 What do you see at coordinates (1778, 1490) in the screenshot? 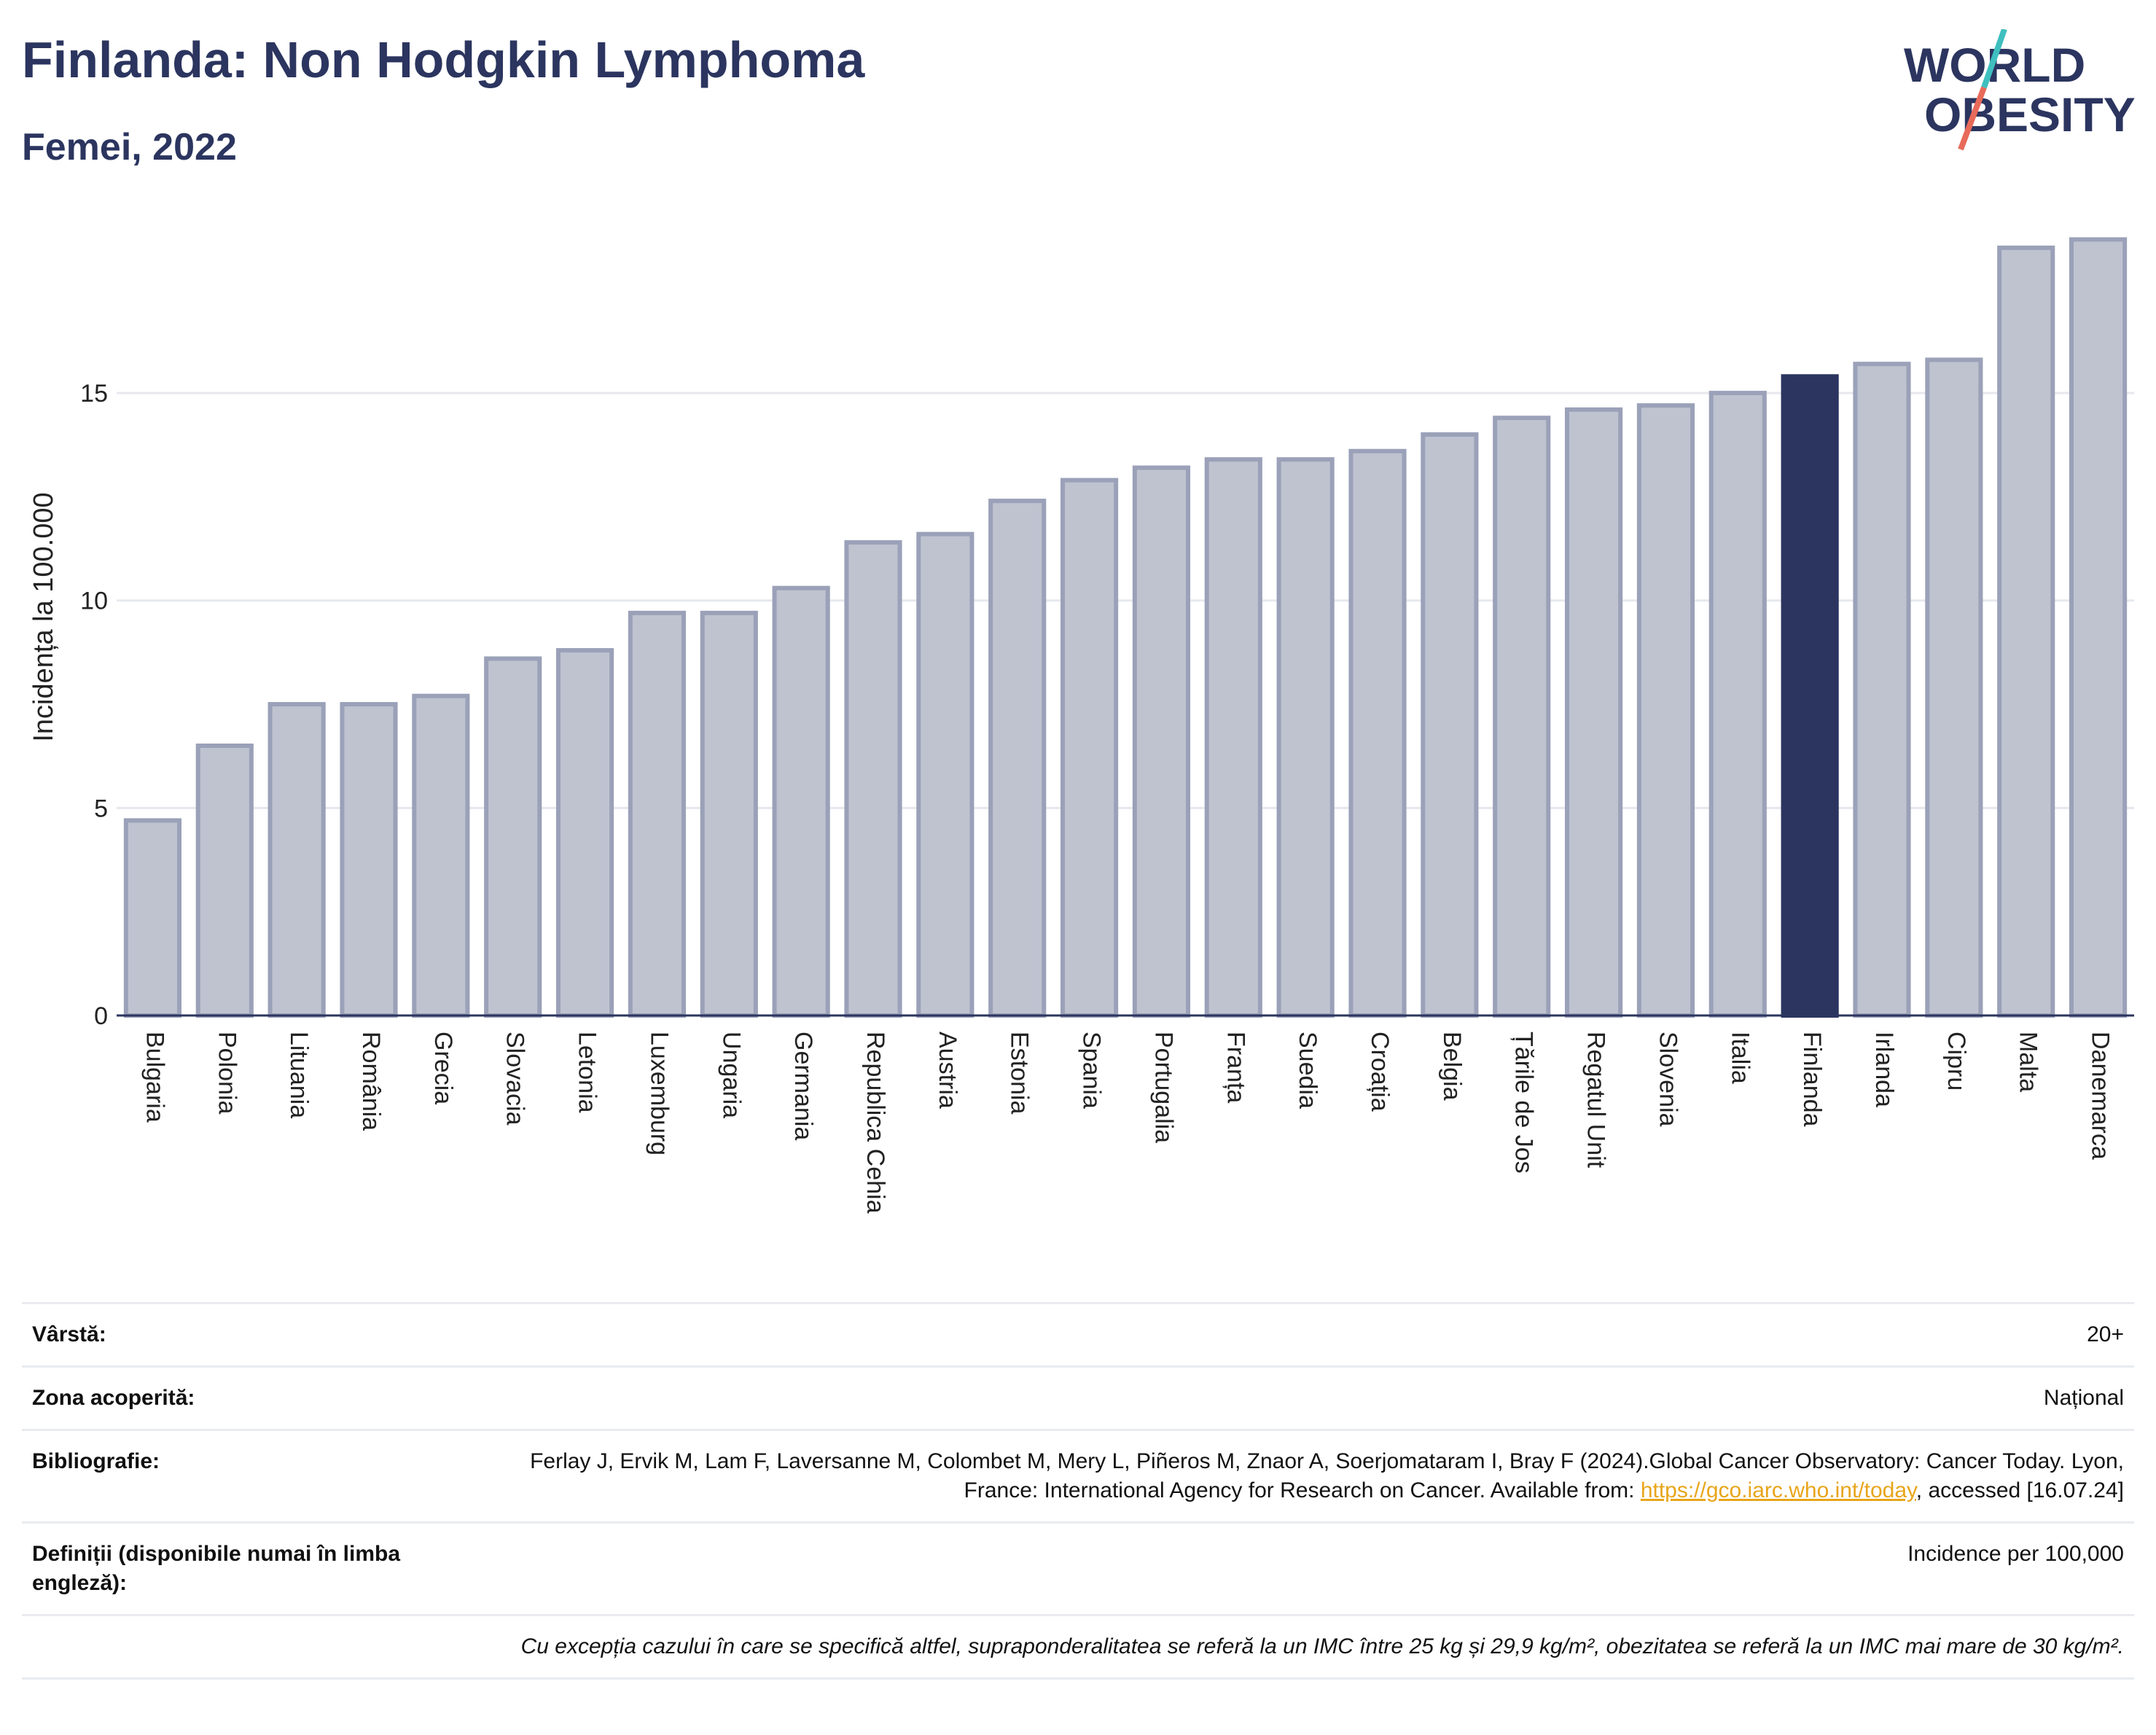
I see `bibliography-link: https://gco.iarc.who.int/today` at bounding box center [1778, 1490].